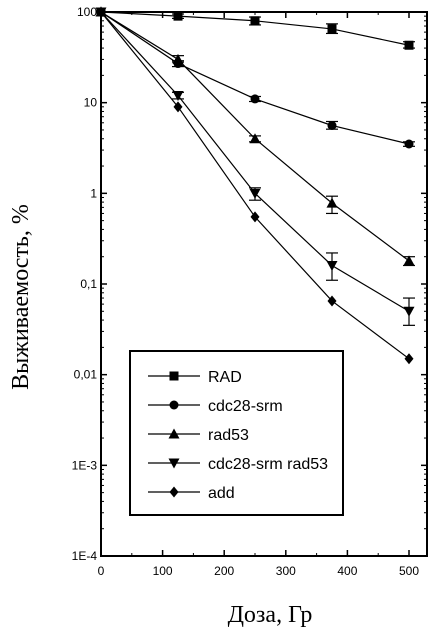 This screenshot has height=640, width=436. Describe the element at coordinates (86, 375) in the screenshot. I see `y-tick-label: 0,01` at that location.